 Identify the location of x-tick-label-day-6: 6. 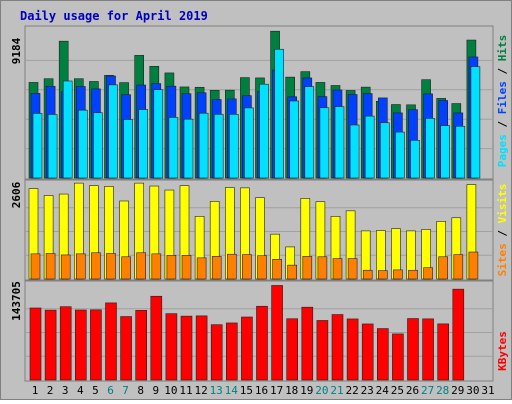
(110, 390).